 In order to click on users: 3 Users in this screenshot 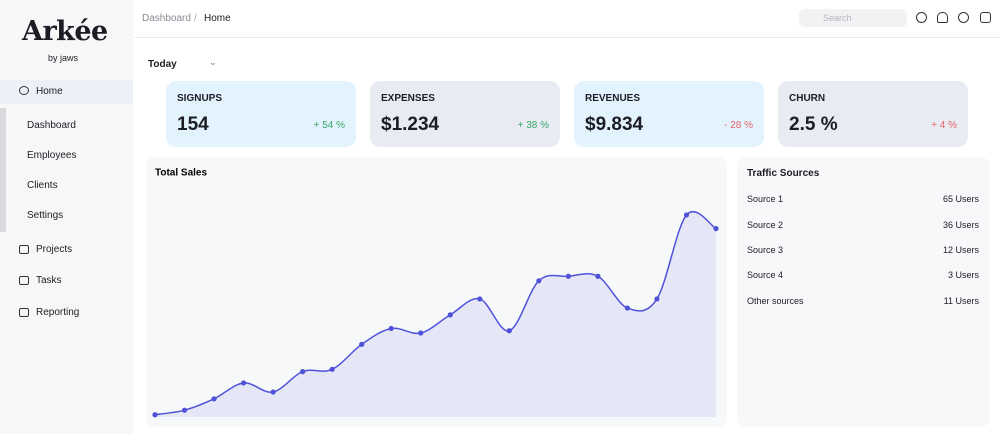, I will do `click(963, 275)`.